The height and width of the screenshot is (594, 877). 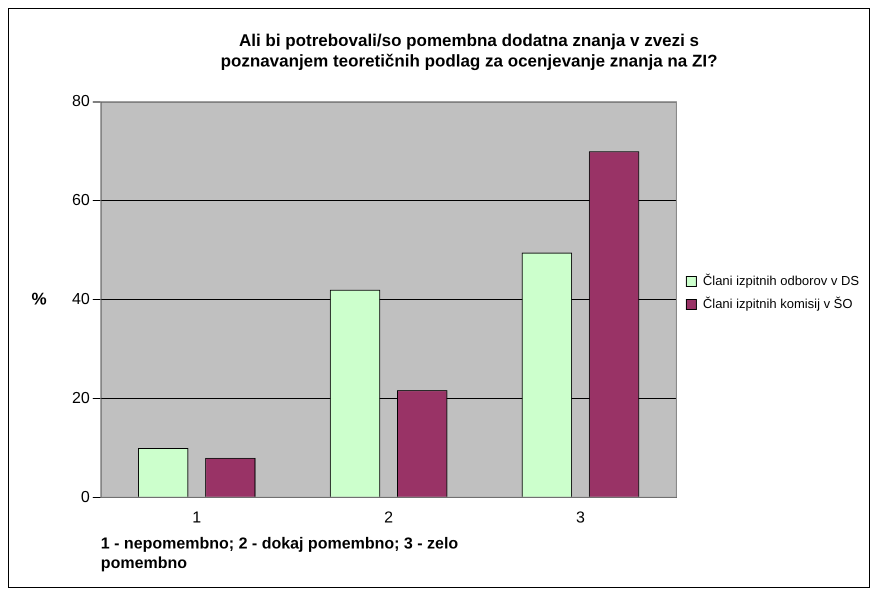 I want to click on y-tick-label: 40, so click(x=81, y=299).